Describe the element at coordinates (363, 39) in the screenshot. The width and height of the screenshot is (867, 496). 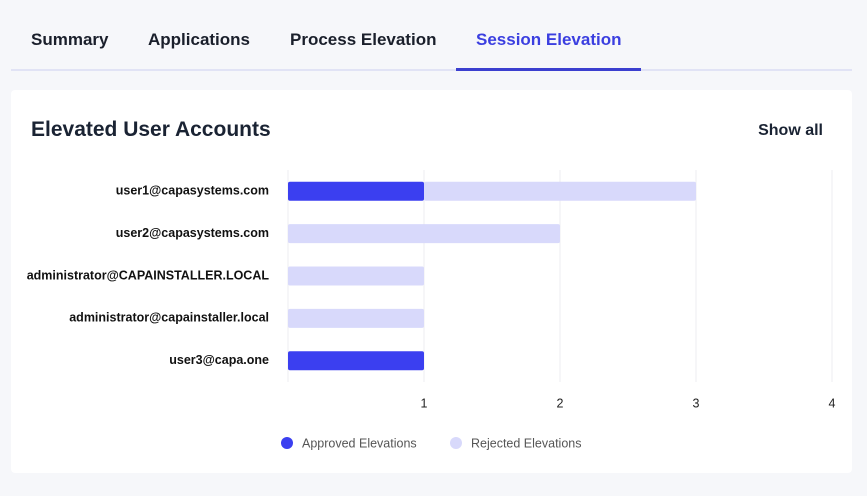
I see `tab: Process Elevation` at that location.